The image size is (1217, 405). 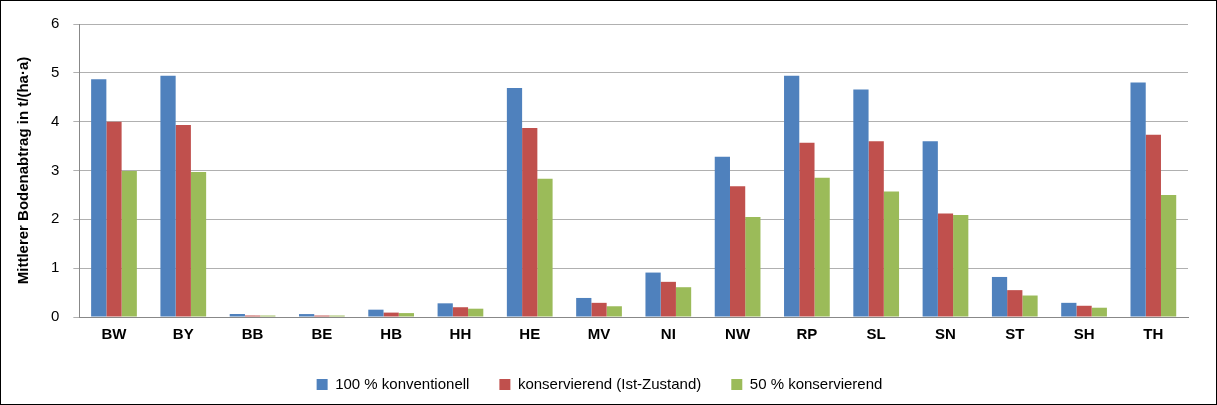 What do you see at coordinates (460, 334) in the screenshot?
I see `x-tick-label: HH` at bounding box center [460, 334].